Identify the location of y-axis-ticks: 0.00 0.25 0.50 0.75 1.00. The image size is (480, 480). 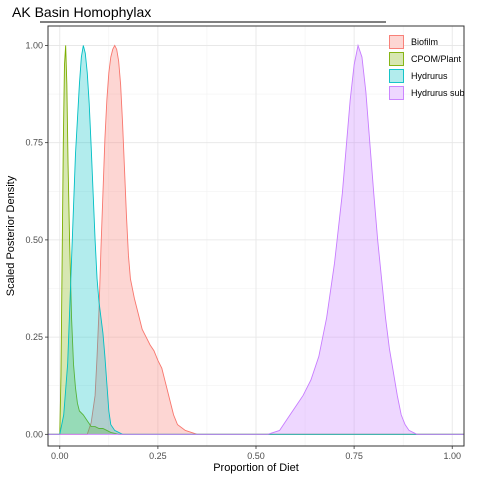
(36, 239).